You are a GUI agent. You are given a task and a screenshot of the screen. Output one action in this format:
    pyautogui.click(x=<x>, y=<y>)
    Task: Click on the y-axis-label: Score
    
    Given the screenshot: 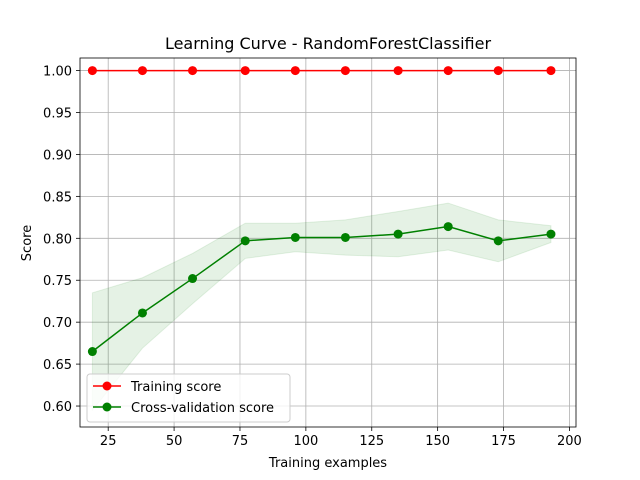 What is the action you would take?
    pyautogui.click(x=27, y=243)
    